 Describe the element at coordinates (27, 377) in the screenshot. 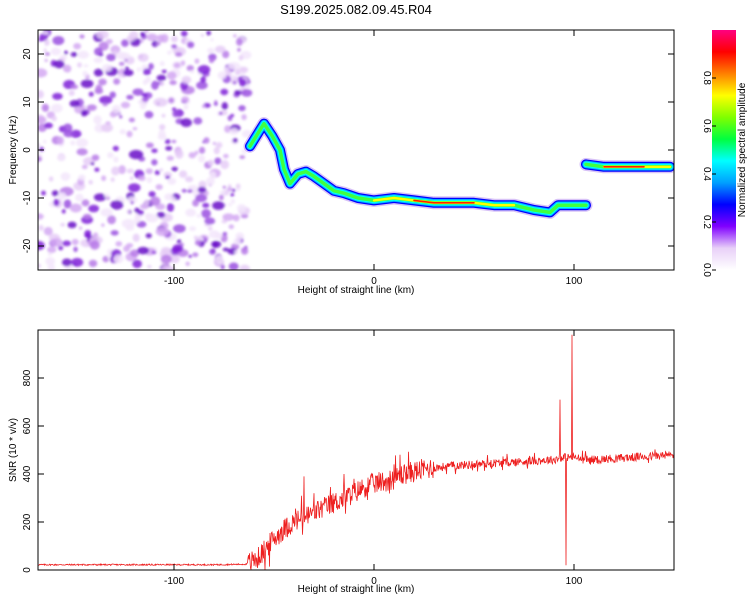

I see `bottom-y-tick-label: 800` at that location.